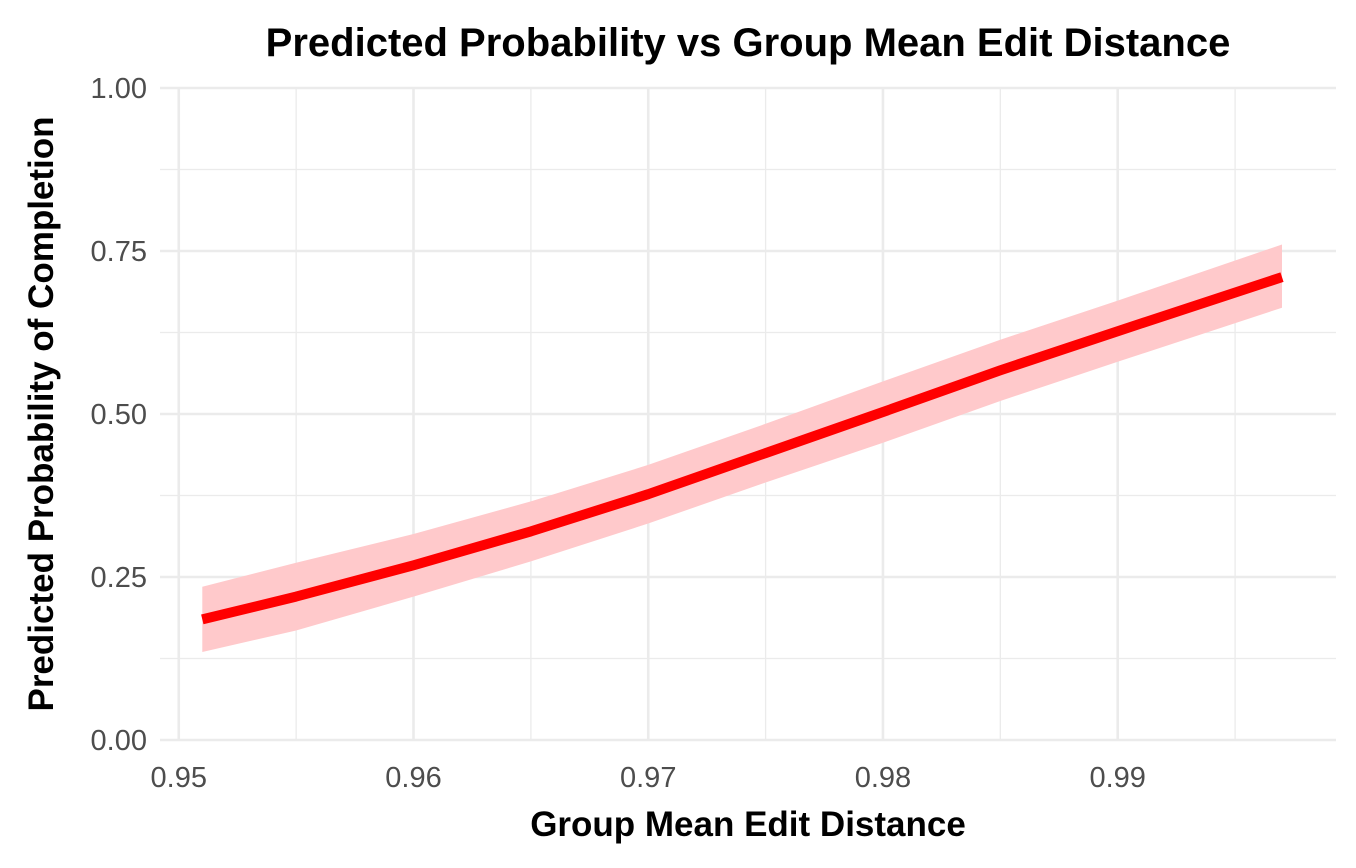 The image size is (1356, 868). What do you see at coordinates (413, 778) in the screenshot?
I see `x-tick-label: 0.96` at bounding box center [413, 778].